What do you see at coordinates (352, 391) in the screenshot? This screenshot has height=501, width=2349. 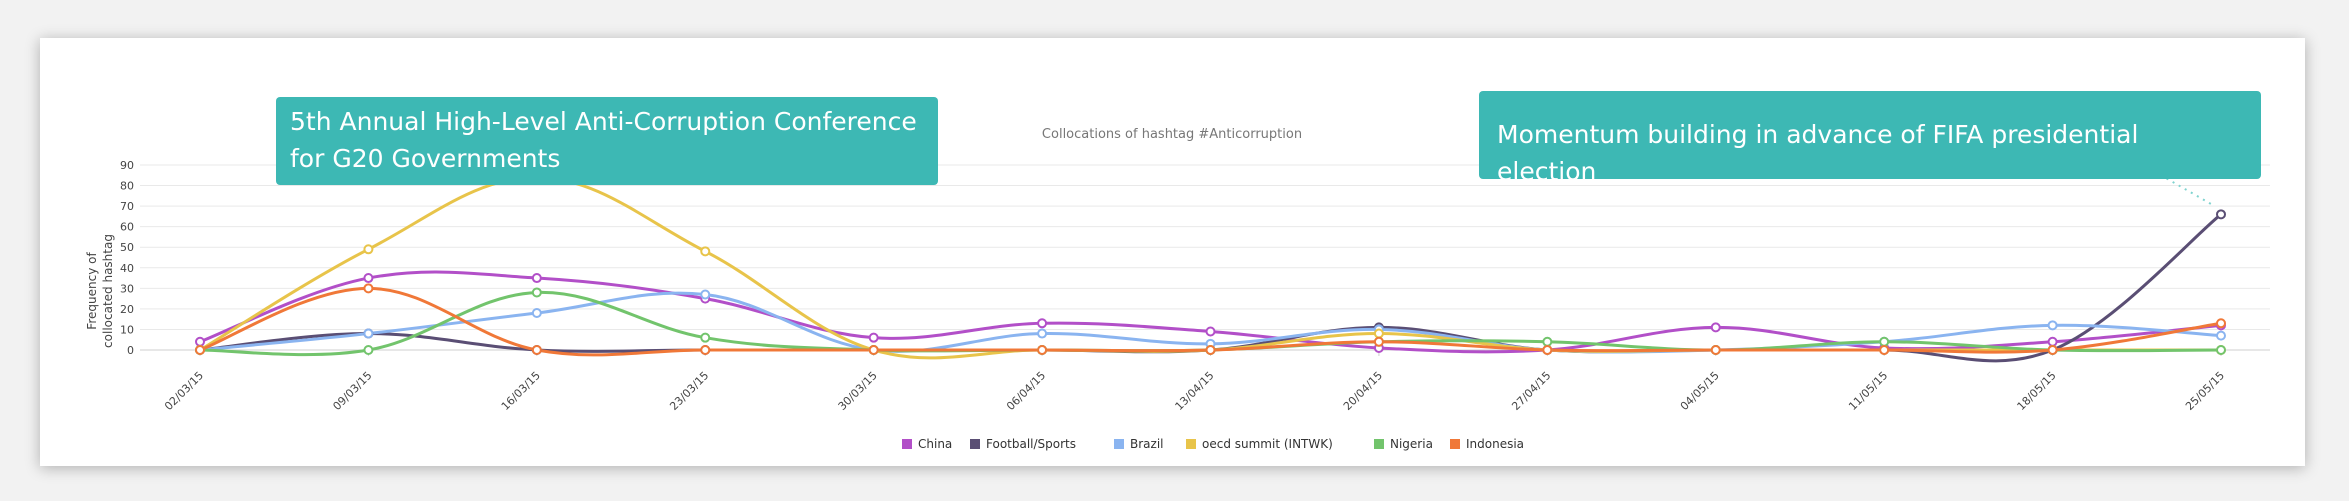 I see `x-tick-label: 09/03/15` at bounding box center [352, 391].